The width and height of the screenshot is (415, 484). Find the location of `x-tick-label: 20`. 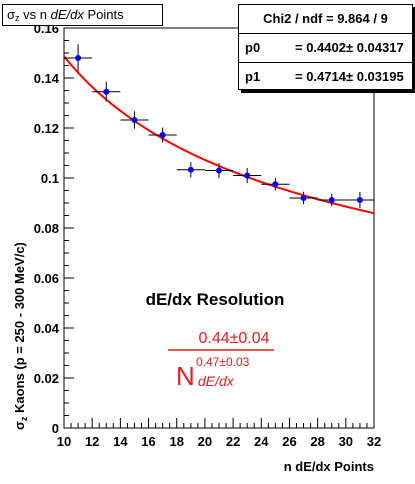

x-tick-label: 20 is located at coordinates (205, 441).